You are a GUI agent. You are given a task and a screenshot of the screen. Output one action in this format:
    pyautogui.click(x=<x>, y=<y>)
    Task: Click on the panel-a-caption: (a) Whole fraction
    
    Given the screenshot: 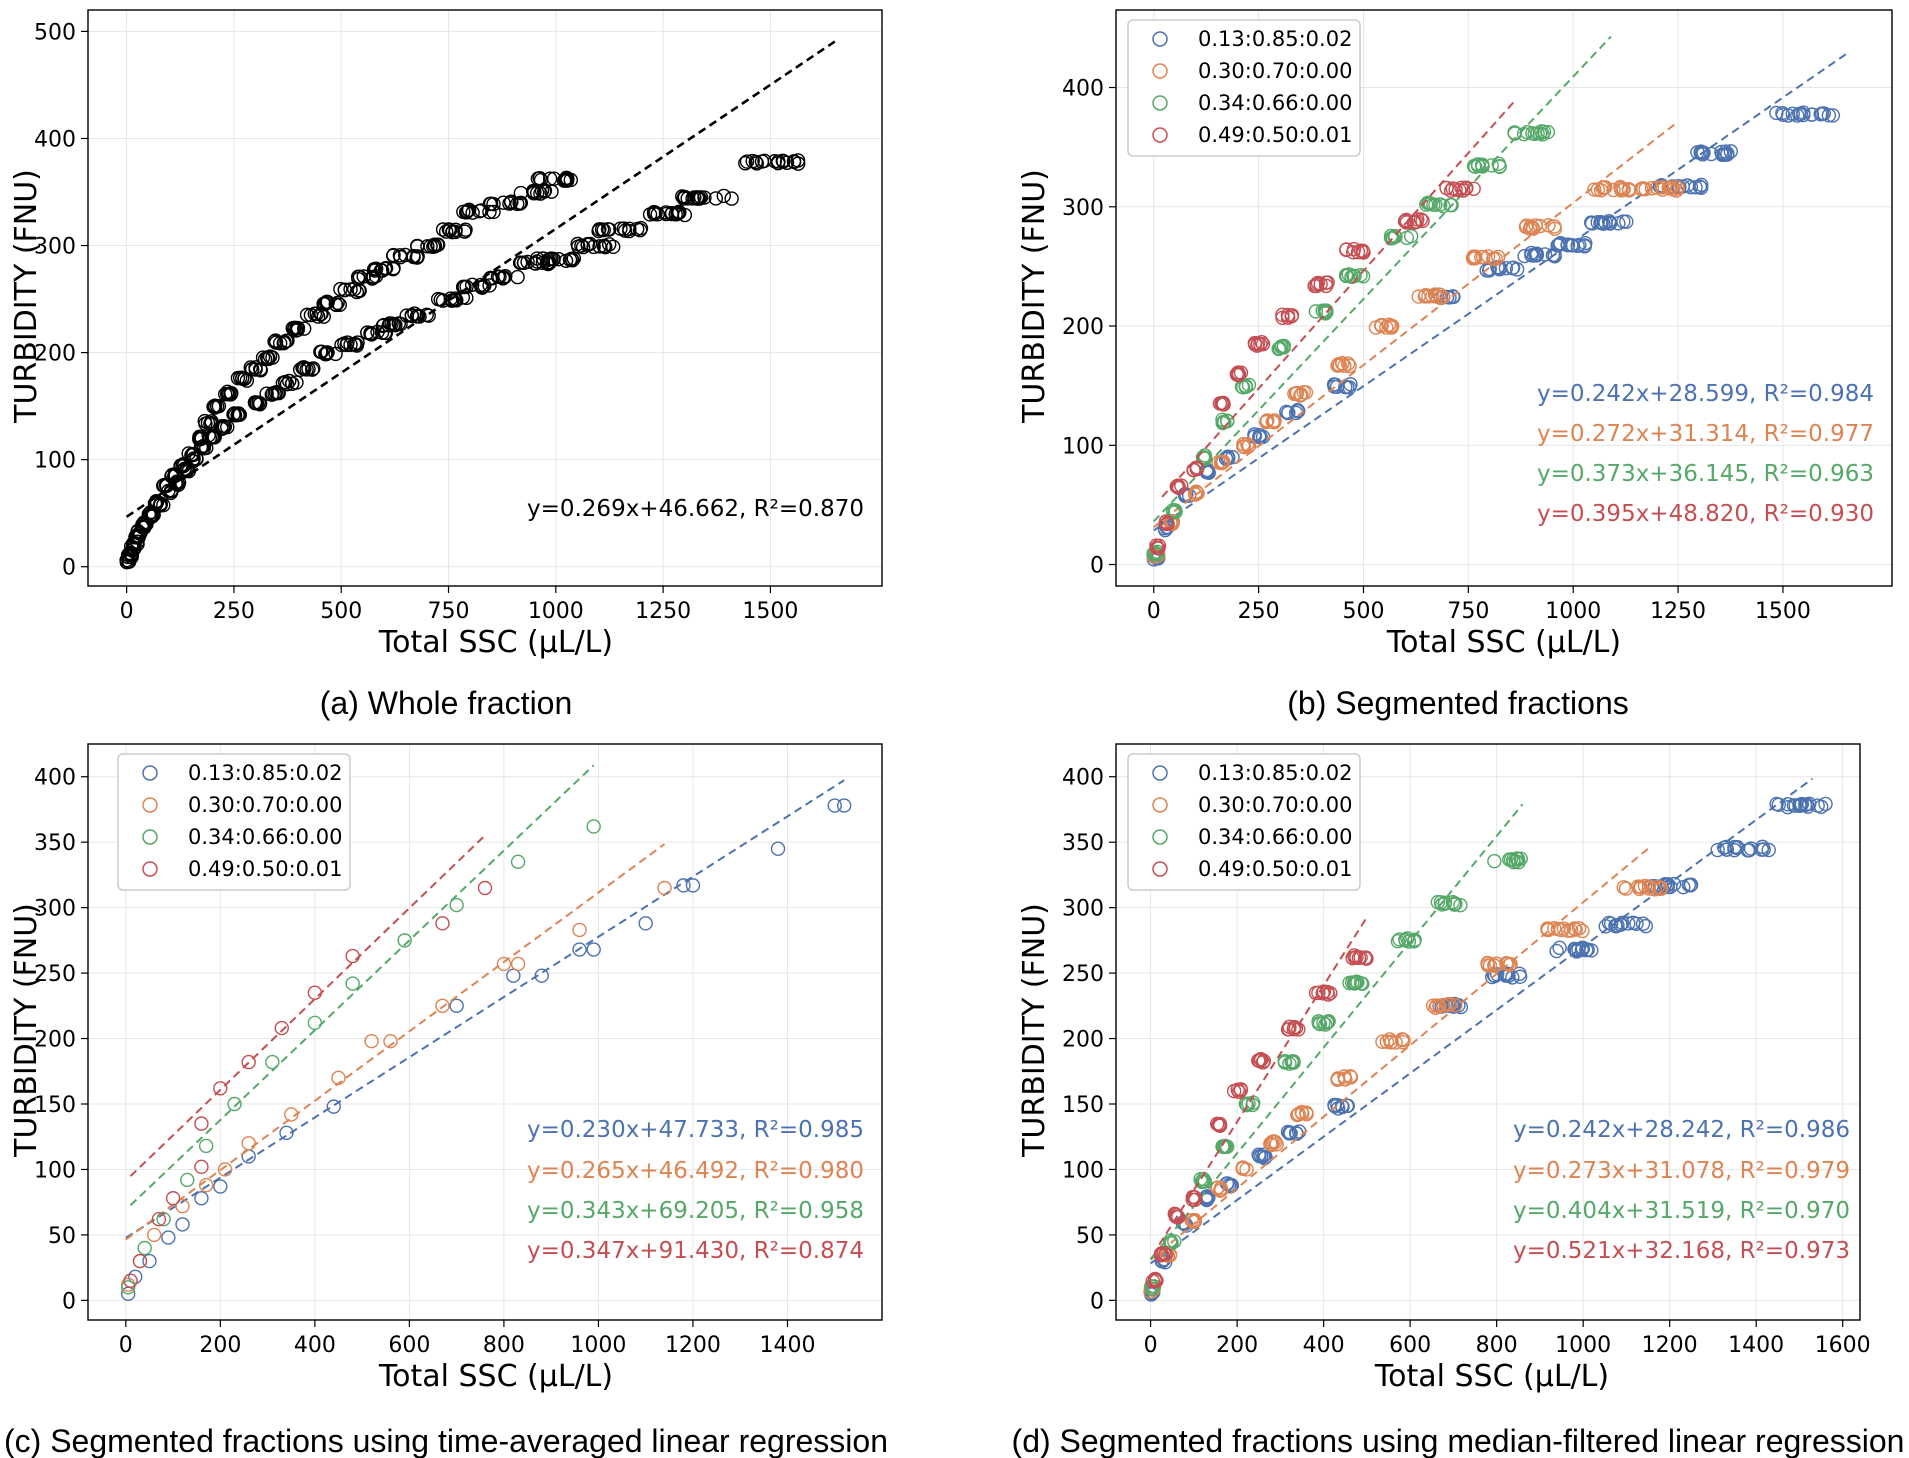 What is the action you would take?
    pyautogui.click(x=446, y=703)
    